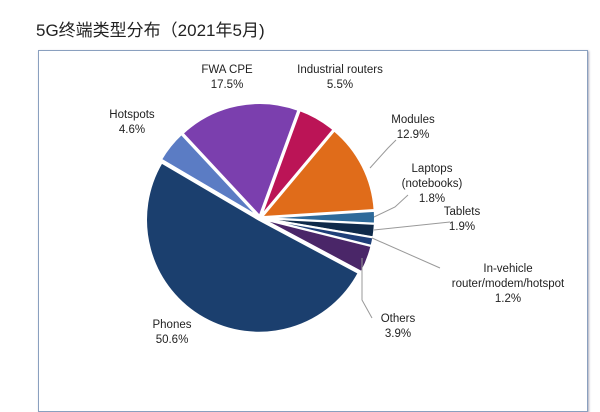 The width and height of the screenshot is (600, 412). Describe the element at coordinates (432, 199) in the screenshot. I see `slice-value-label: 1.8%` at that location.